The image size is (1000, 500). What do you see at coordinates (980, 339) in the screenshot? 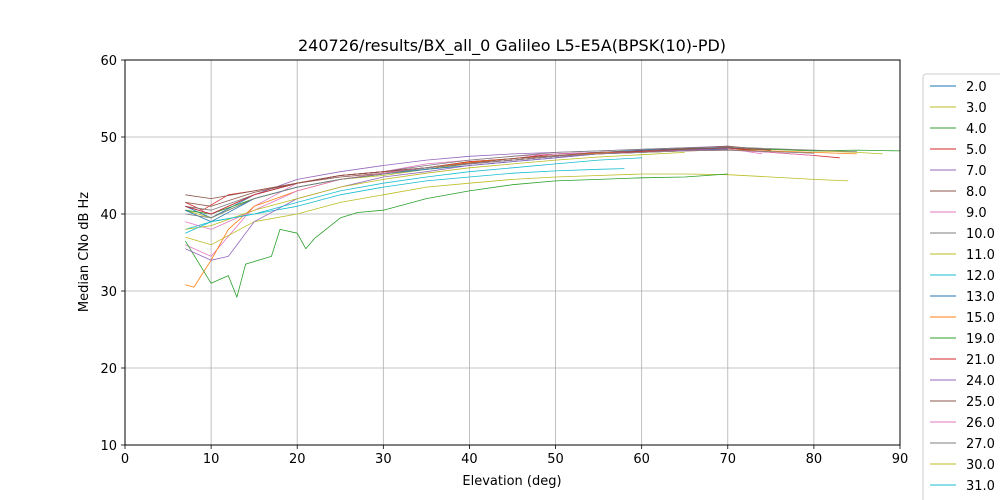
I see `legend-entry: 19.0` at bounding box center [980, 339].